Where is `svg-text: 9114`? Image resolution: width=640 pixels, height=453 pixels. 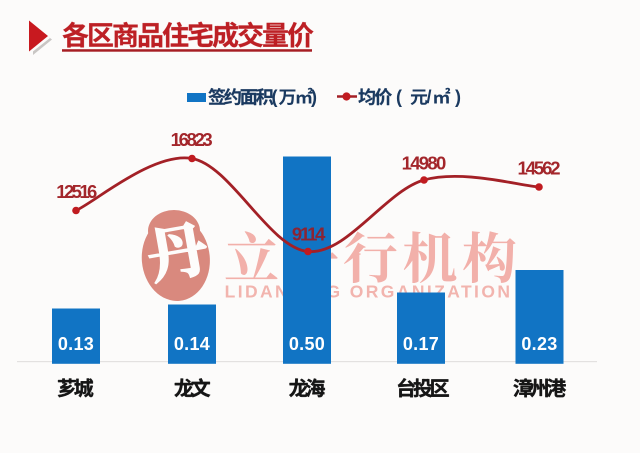 svg-text: 9114 is located at coordinates (309, 234).